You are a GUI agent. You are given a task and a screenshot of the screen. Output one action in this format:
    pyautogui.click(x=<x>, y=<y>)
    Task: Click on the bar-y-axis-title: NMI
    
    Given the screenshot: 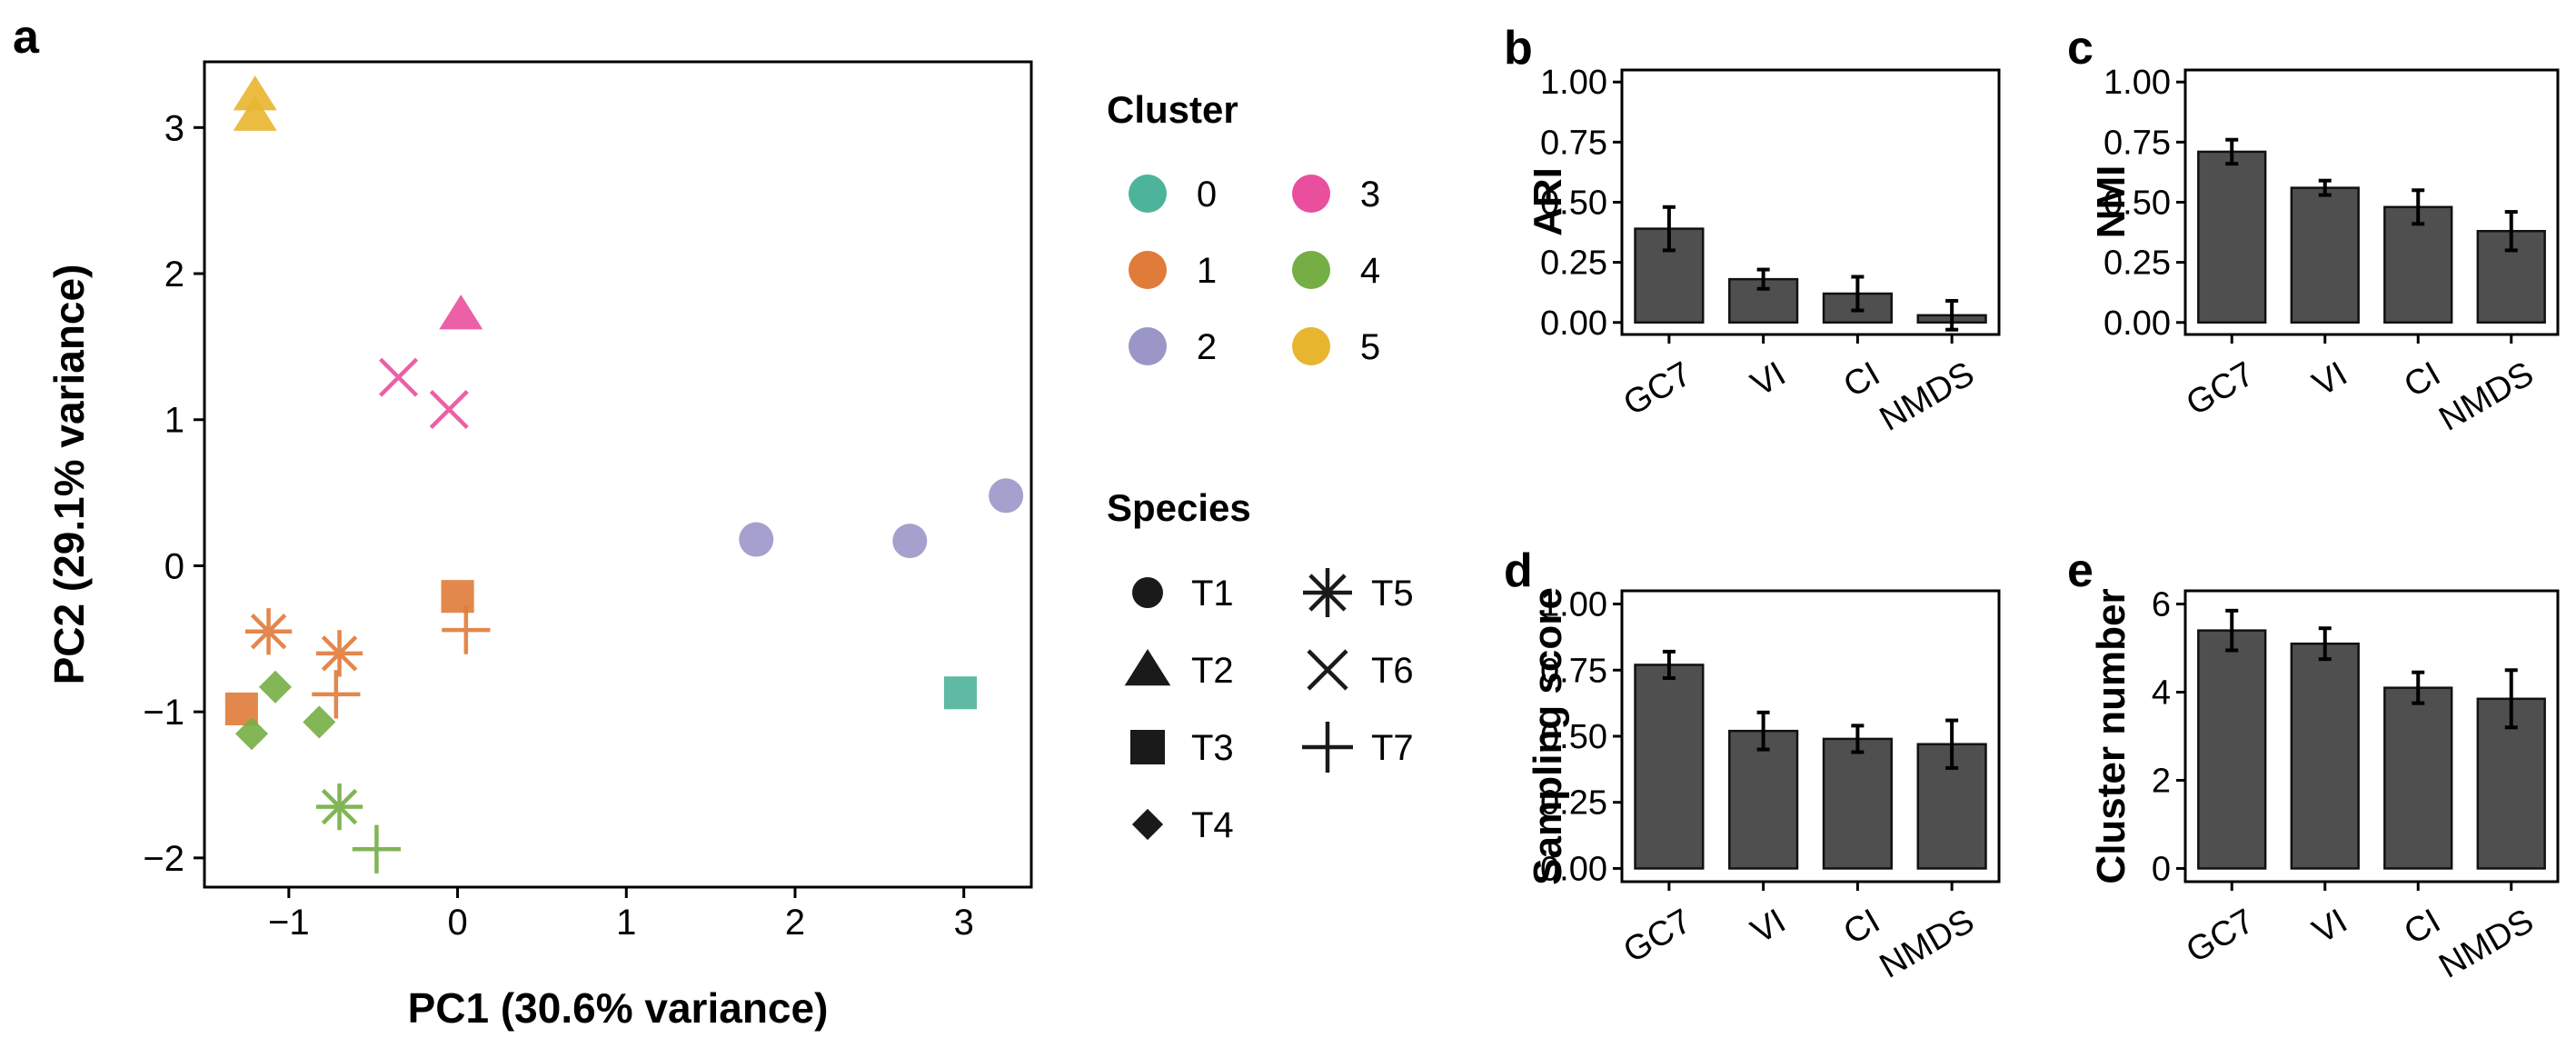 What is the action you would take?
    pyautogui.click(x=2111, y=202)
    